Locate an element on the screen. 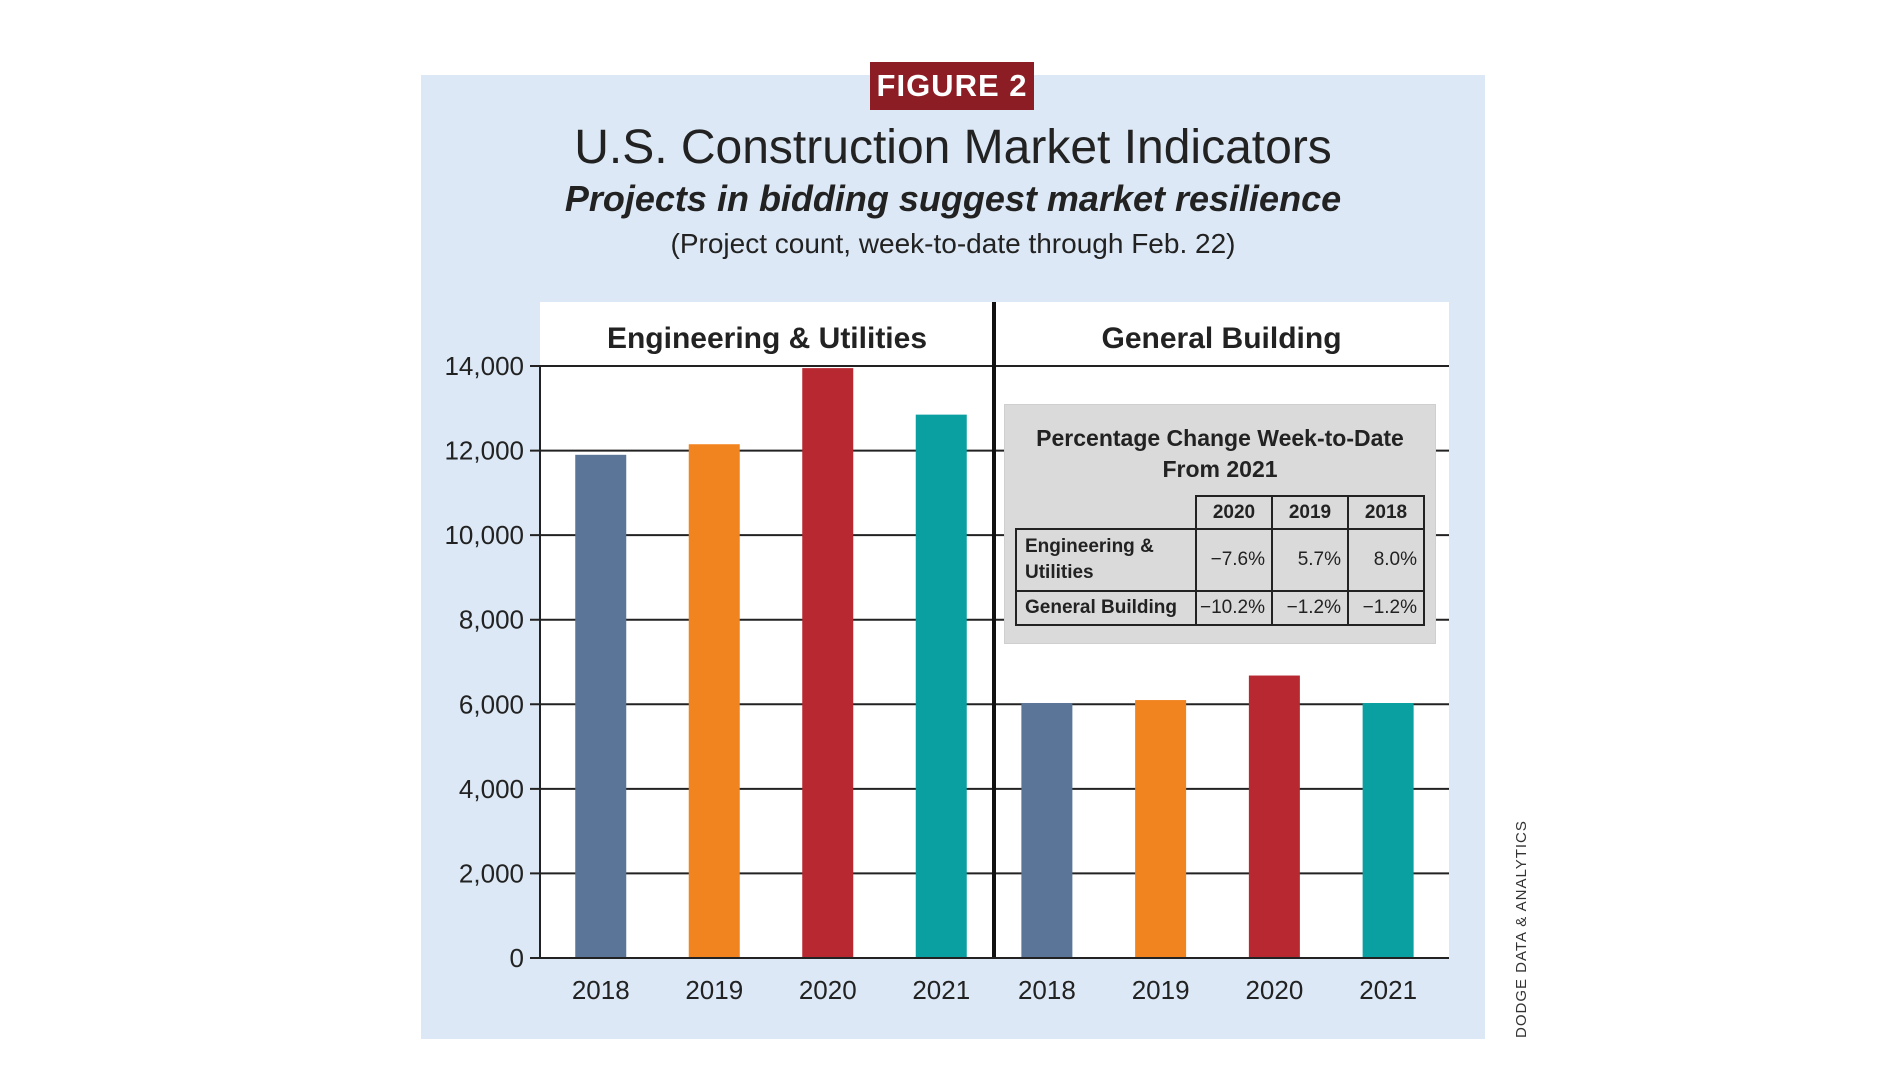 This screenshot has height=1086, width=1900. y-tick-label: 12,000 is located at coordinates (484, 451).